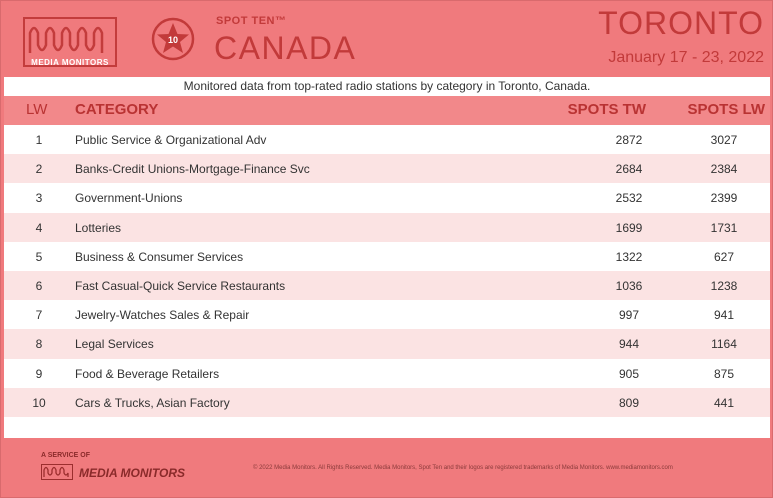  What do you see at coordinates (724, 256) in the screenshot?
I see `row-spots-lw: 627` at bounding box center [724, 256].